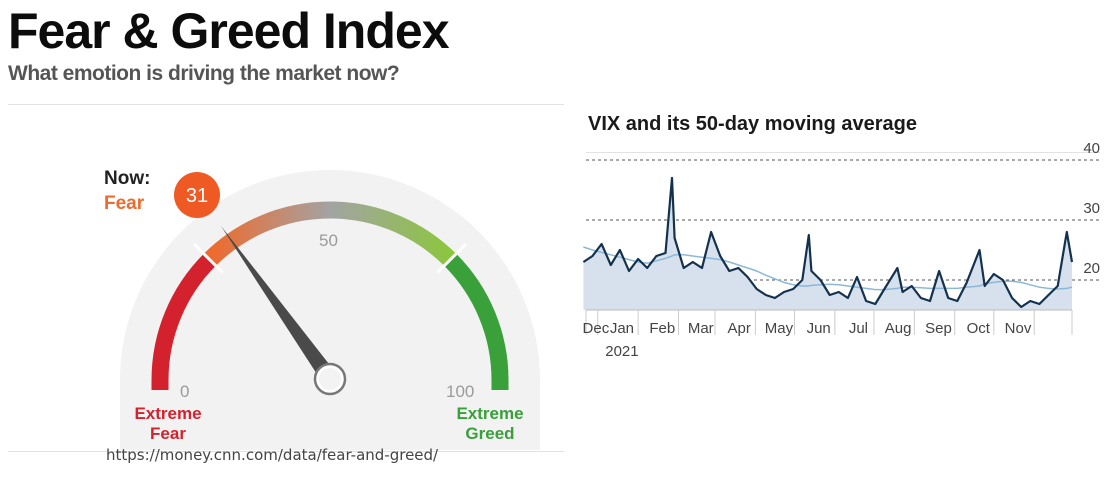 This screenshot has height=480, width=1112. Describe the element at coordinates (938, 328) in the screenshot. I see `x-tick-label: Sep` at that location.